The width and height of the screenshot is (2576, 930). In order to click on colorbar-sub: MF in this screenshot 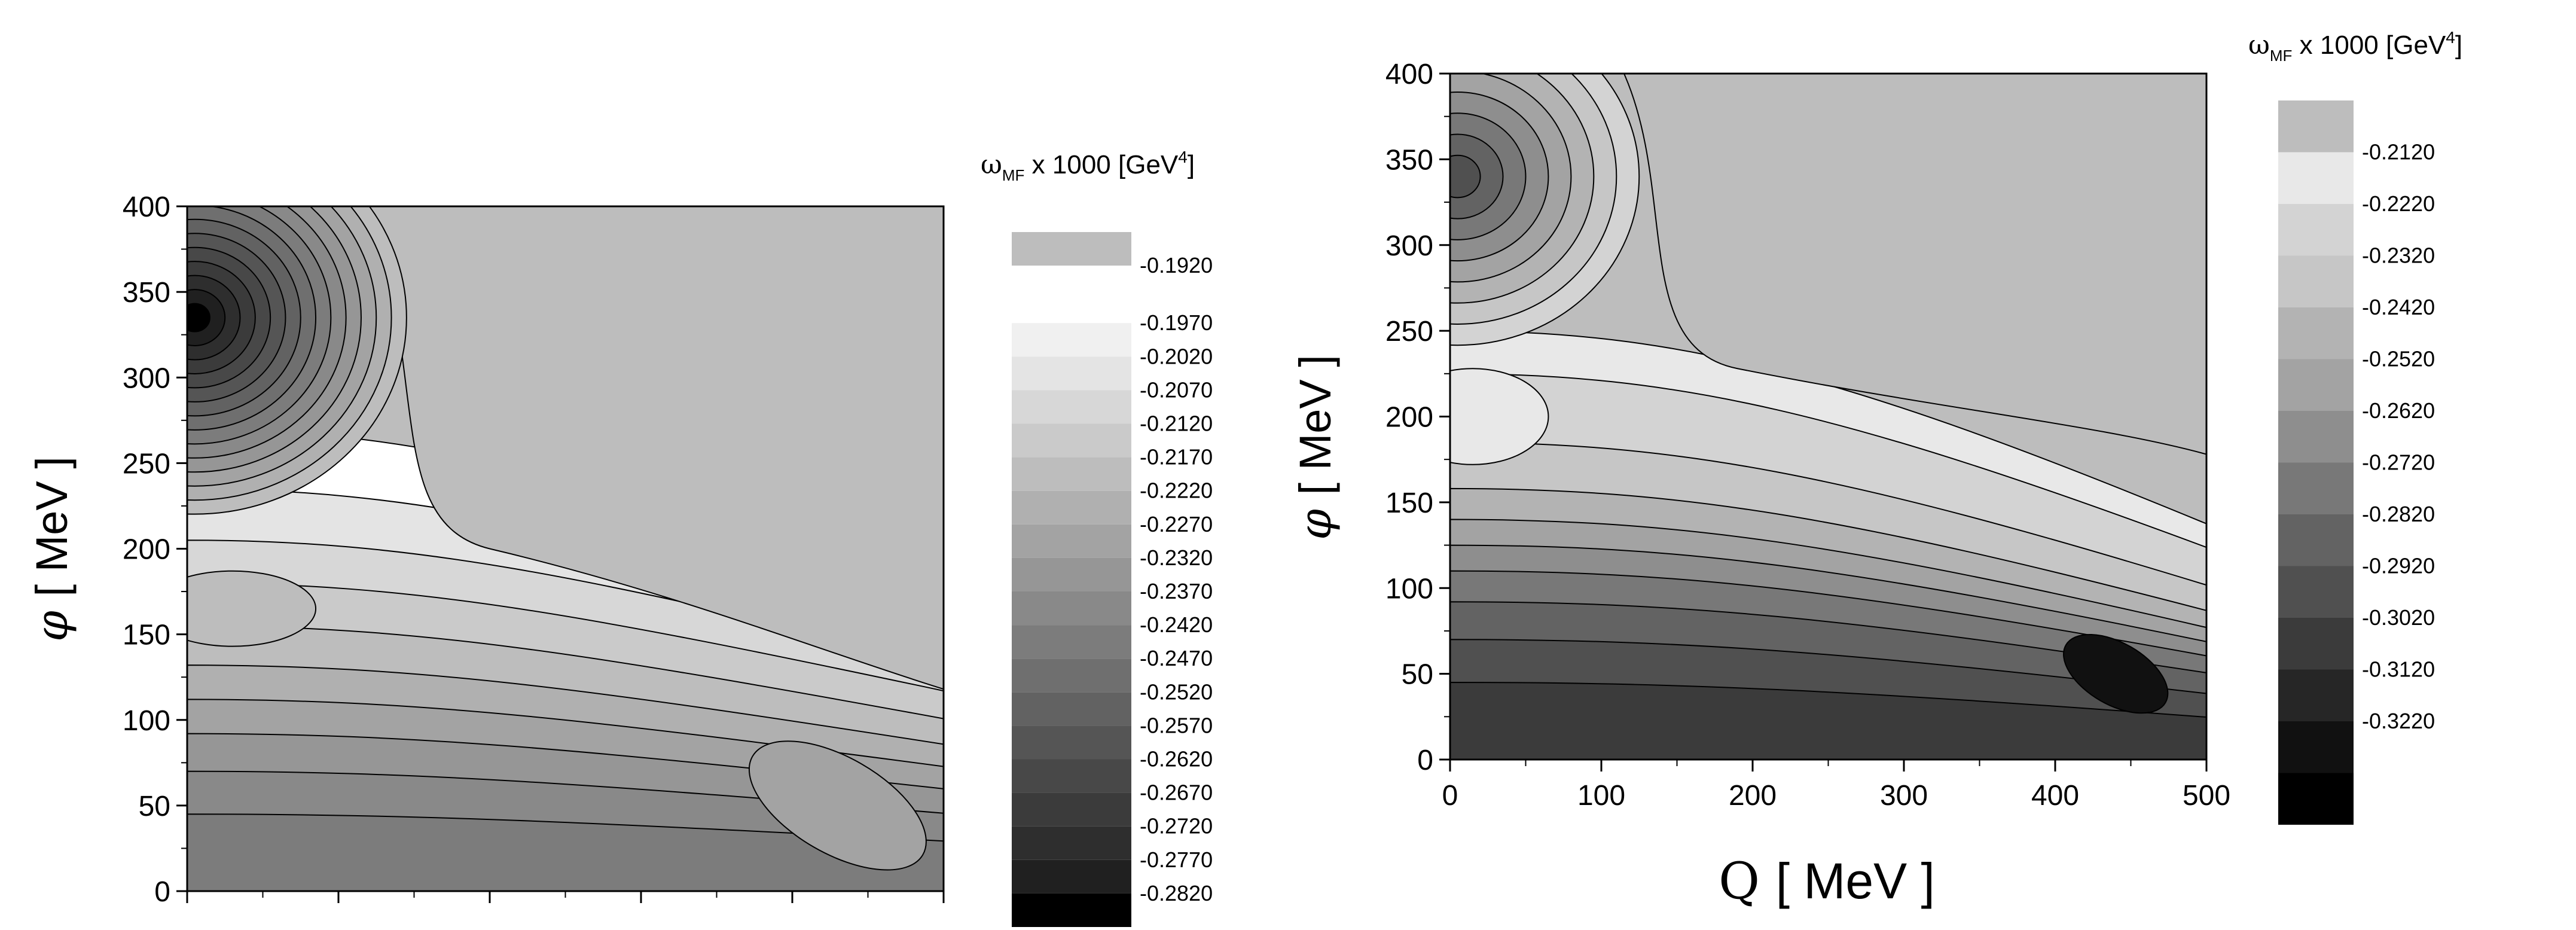, I will do `click(2281, 56)`.